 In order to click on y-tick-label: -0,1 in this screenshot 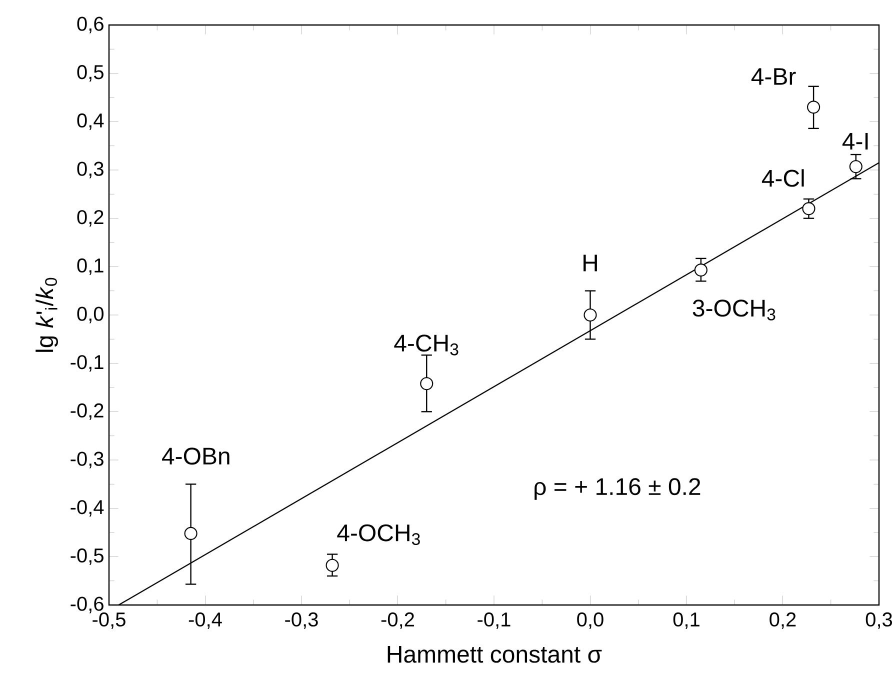, I will do `click(87, 363)`.